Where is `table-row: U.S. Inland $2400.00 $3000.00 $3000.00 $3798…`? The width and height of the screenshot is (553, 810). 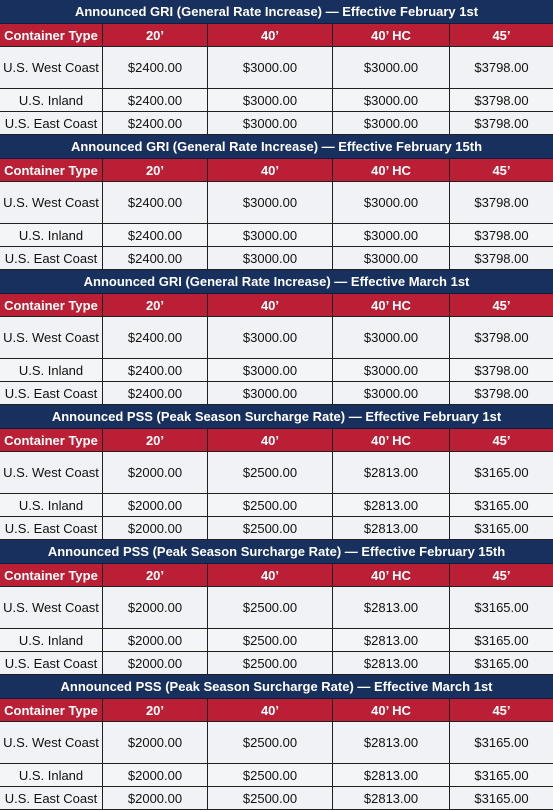 table-row: U.S. Inland $2400.00 $3000.00 $3000.00 $3798… is located at coordinates (276, 100).